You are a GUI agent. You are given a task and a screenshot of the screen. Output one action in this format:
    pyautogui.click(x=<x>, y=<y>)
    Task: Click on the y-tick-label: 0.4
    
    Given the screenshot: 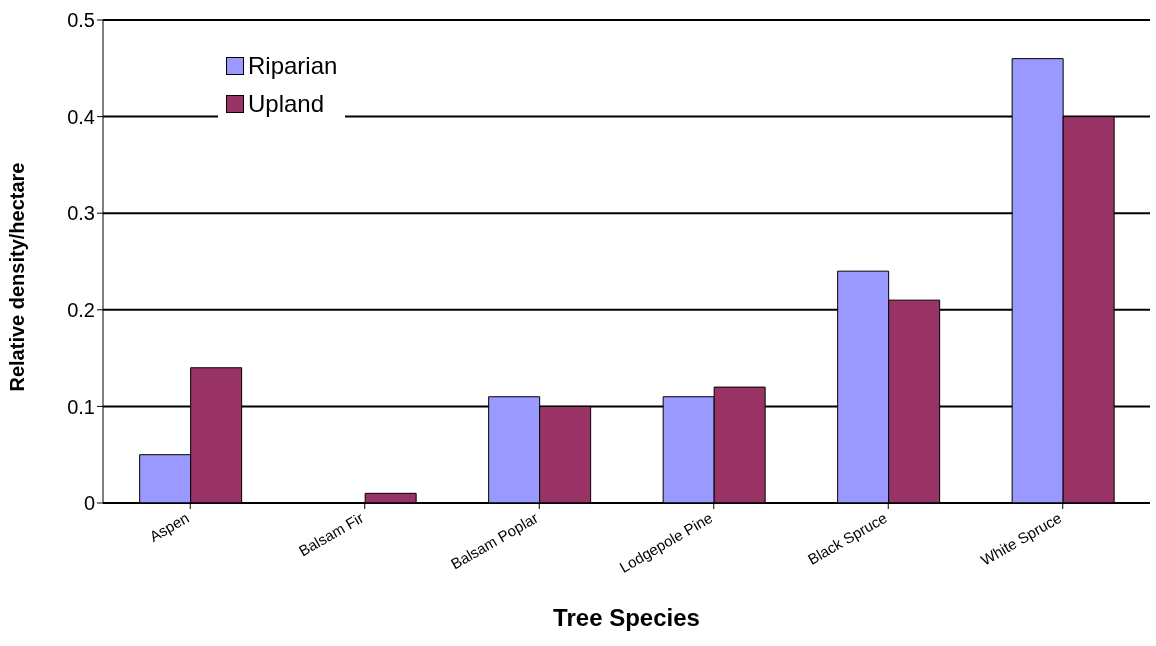 What is the action you would take?
    pyautogui.click(x=81, y=116)
    